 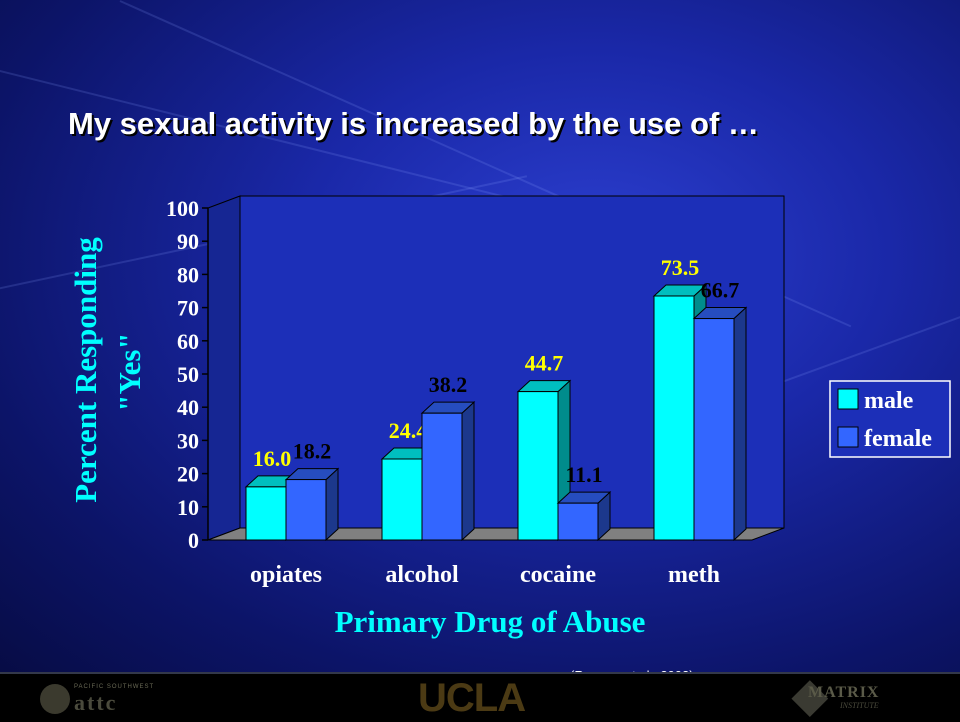 What do you see at coordinates (583, 474) in the screenshot?
I see `data-label-female-cocaine: 11.1` at bounding box center [583, 474].